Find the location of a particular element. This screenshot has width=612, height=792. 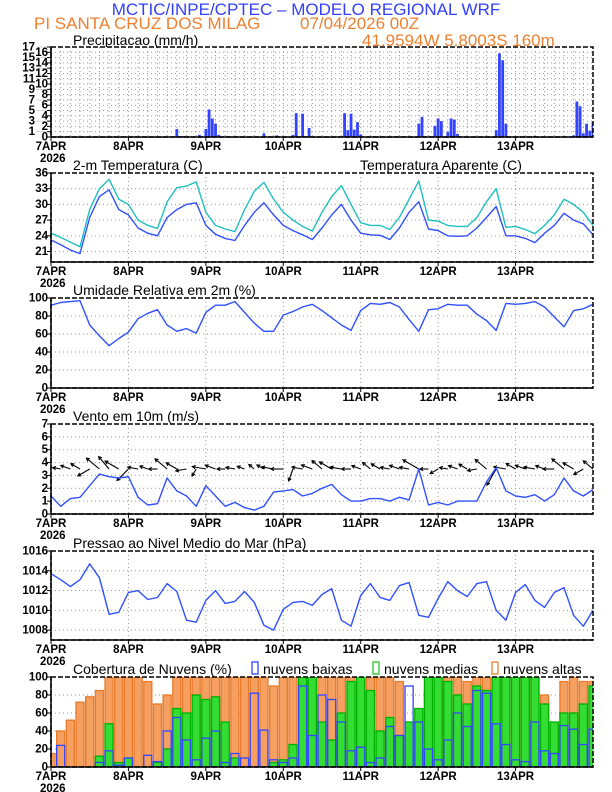

wind-x-tick-label: 7APR is located at coordinates (51, 524).